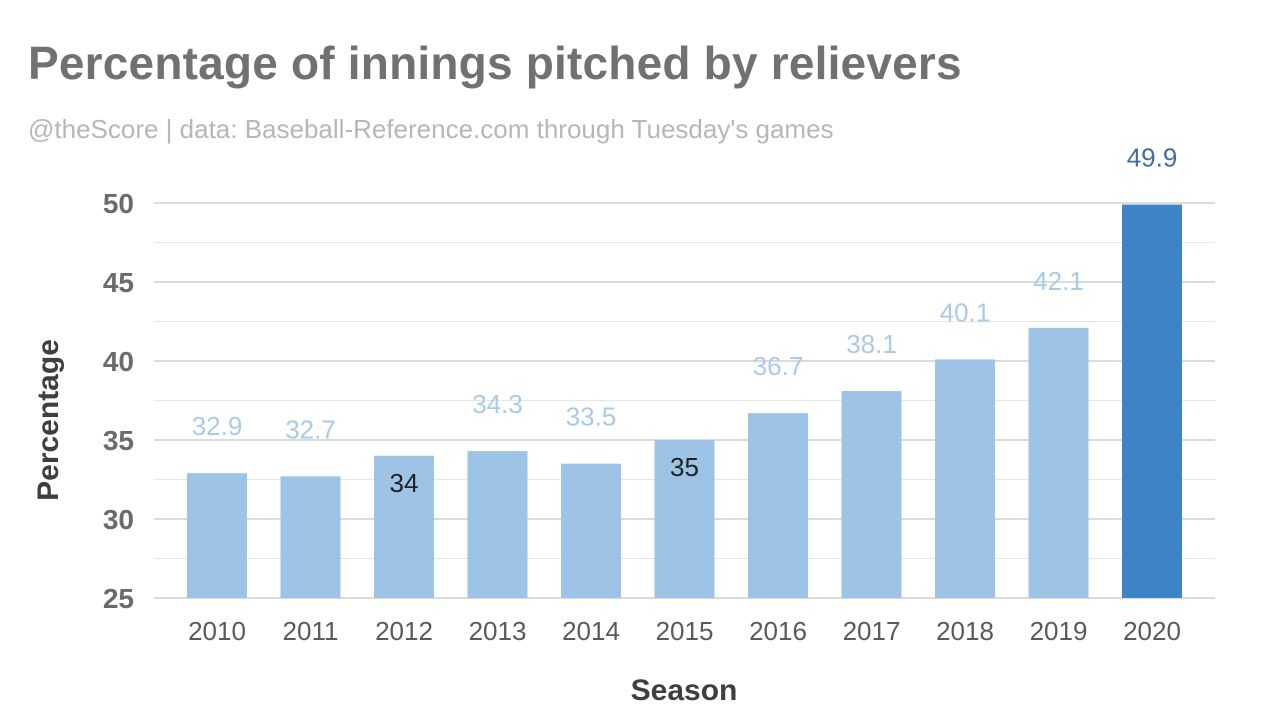  I want to click on bar-2012, so click(404, 526).